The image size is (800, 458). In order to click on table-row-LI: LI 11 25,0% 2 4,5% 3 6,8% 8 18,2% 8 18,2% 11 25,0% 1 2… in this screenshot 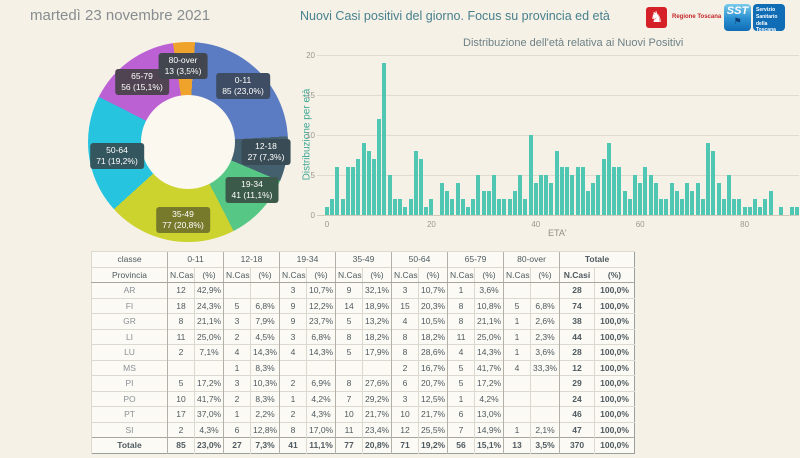, I will do `click(363, 336)`.